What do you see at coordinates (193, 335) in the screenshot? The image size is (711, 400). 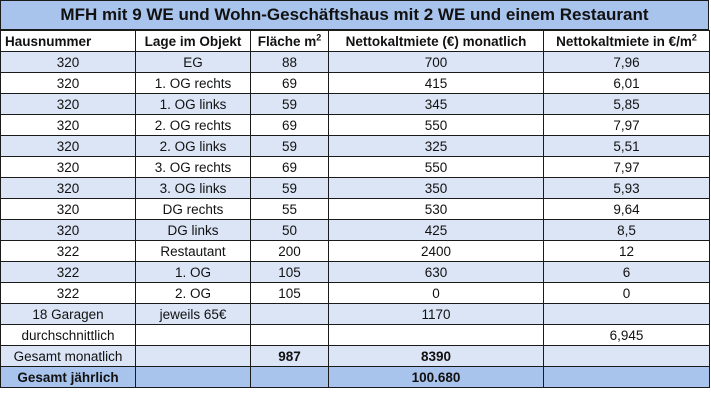 I see `durchschnitt-lage` at bounding box center [193, 335].